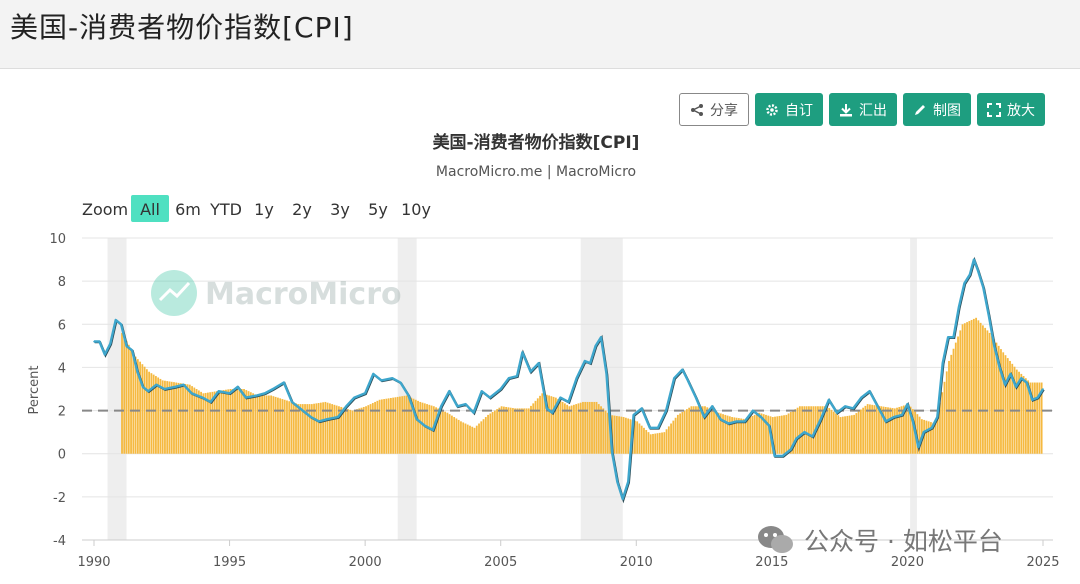 The image size is (1080, 584). What do you see at coordinates (340, 209) in the screenshot?
I see `zoom-option-3y: 3y` at bounding box center [340, 209].